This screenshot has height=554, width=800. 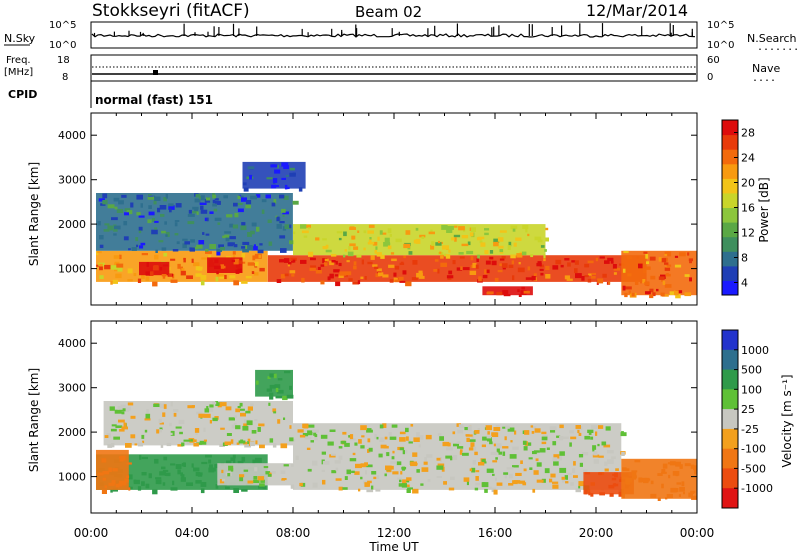 What do you see at coordinates (293, 533) in the screenshot?
I see `time-tick-label: 08:00` at bounding box center [293, 533].